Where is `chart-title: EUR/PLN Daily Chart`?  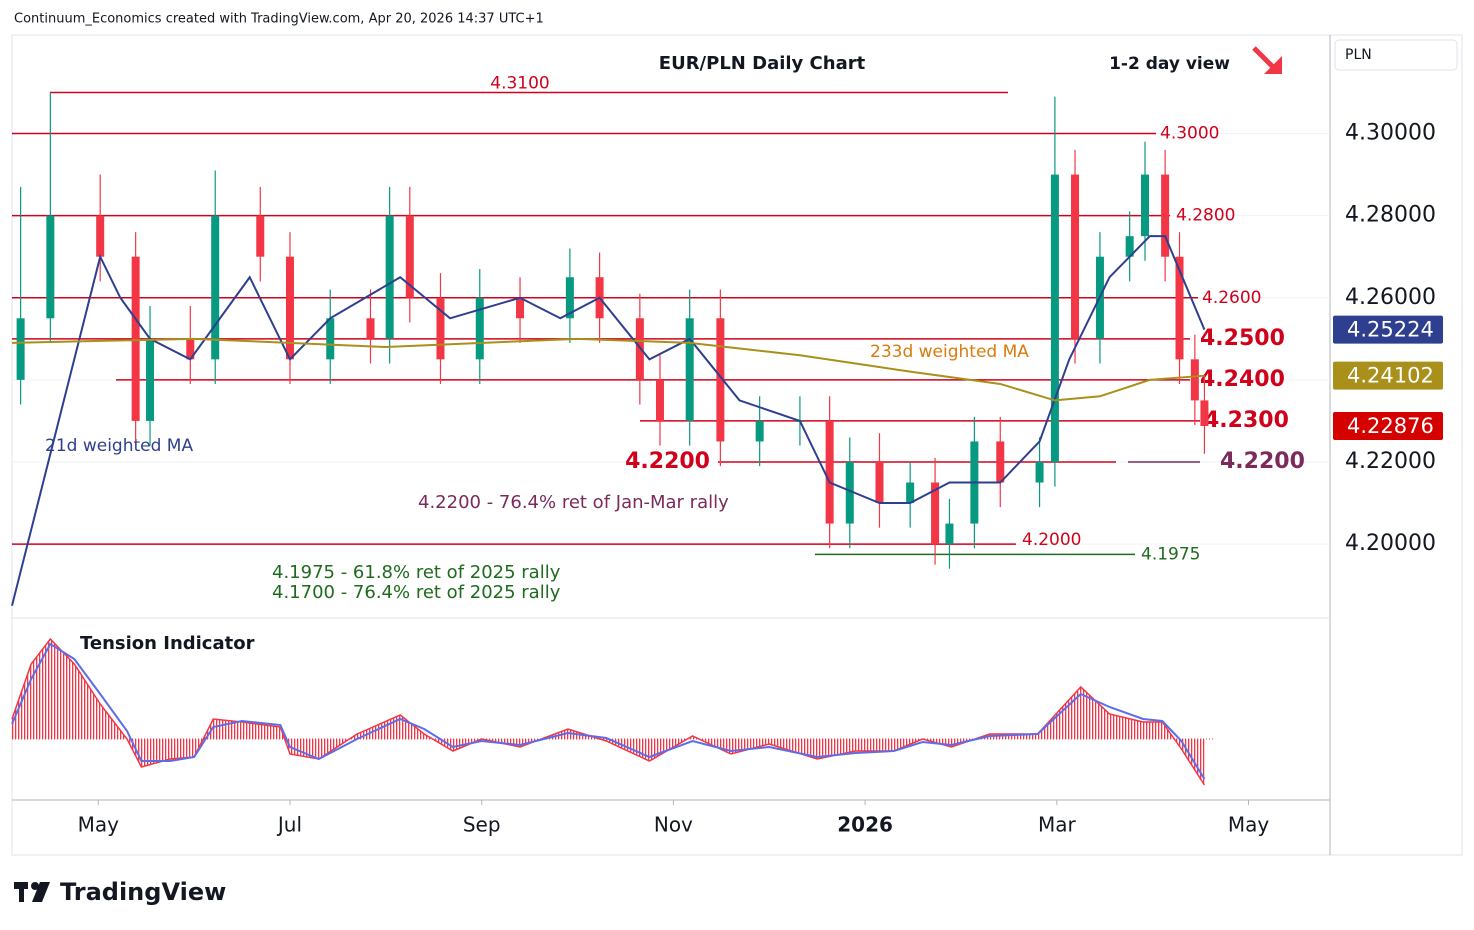 chart-title: EUR/PLN Daily Chart is located at coordinates (762, 63).